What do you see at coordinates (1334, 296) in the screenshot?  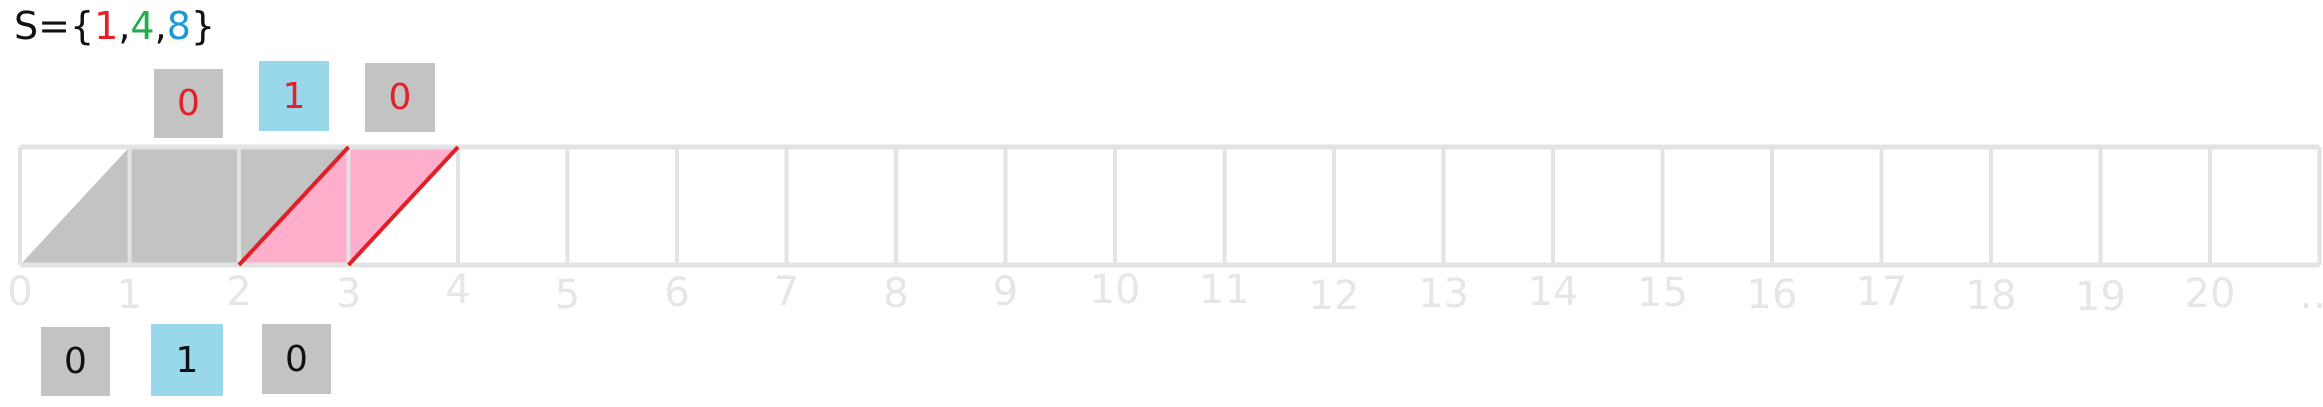 I see `tick-label: 12` at bounding box center [1334, 296].